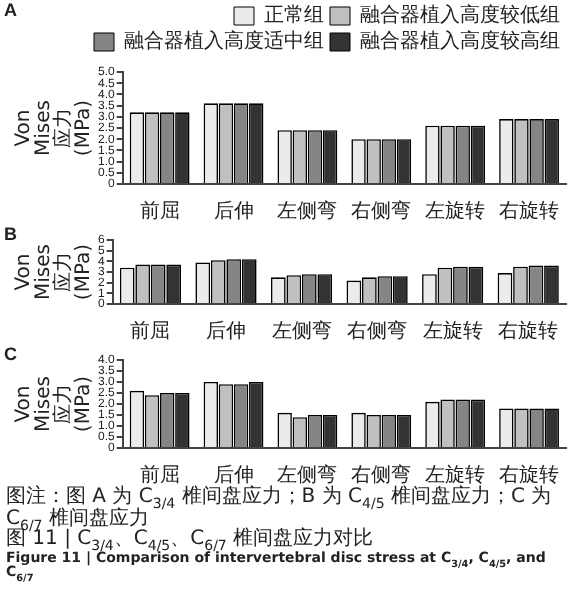 This screenshot has height=600, width=578. I want to click on chart-title: B, so click(11, 233).